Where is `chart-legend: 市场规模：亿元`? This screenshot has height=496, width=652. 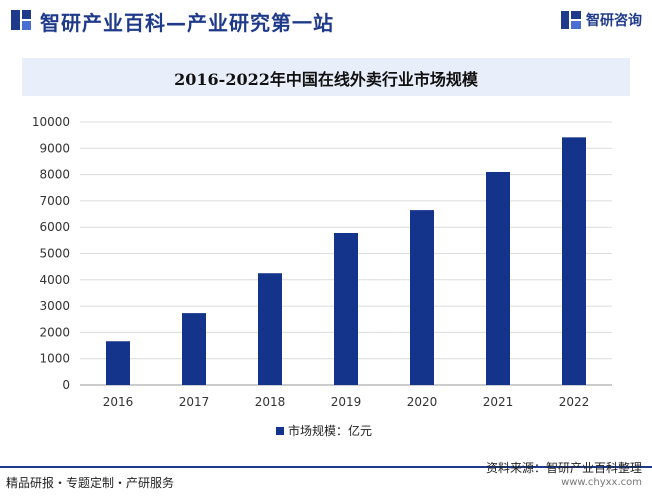
chart-legend: 市场规模：亿元 is located at coordinates (324, 430).